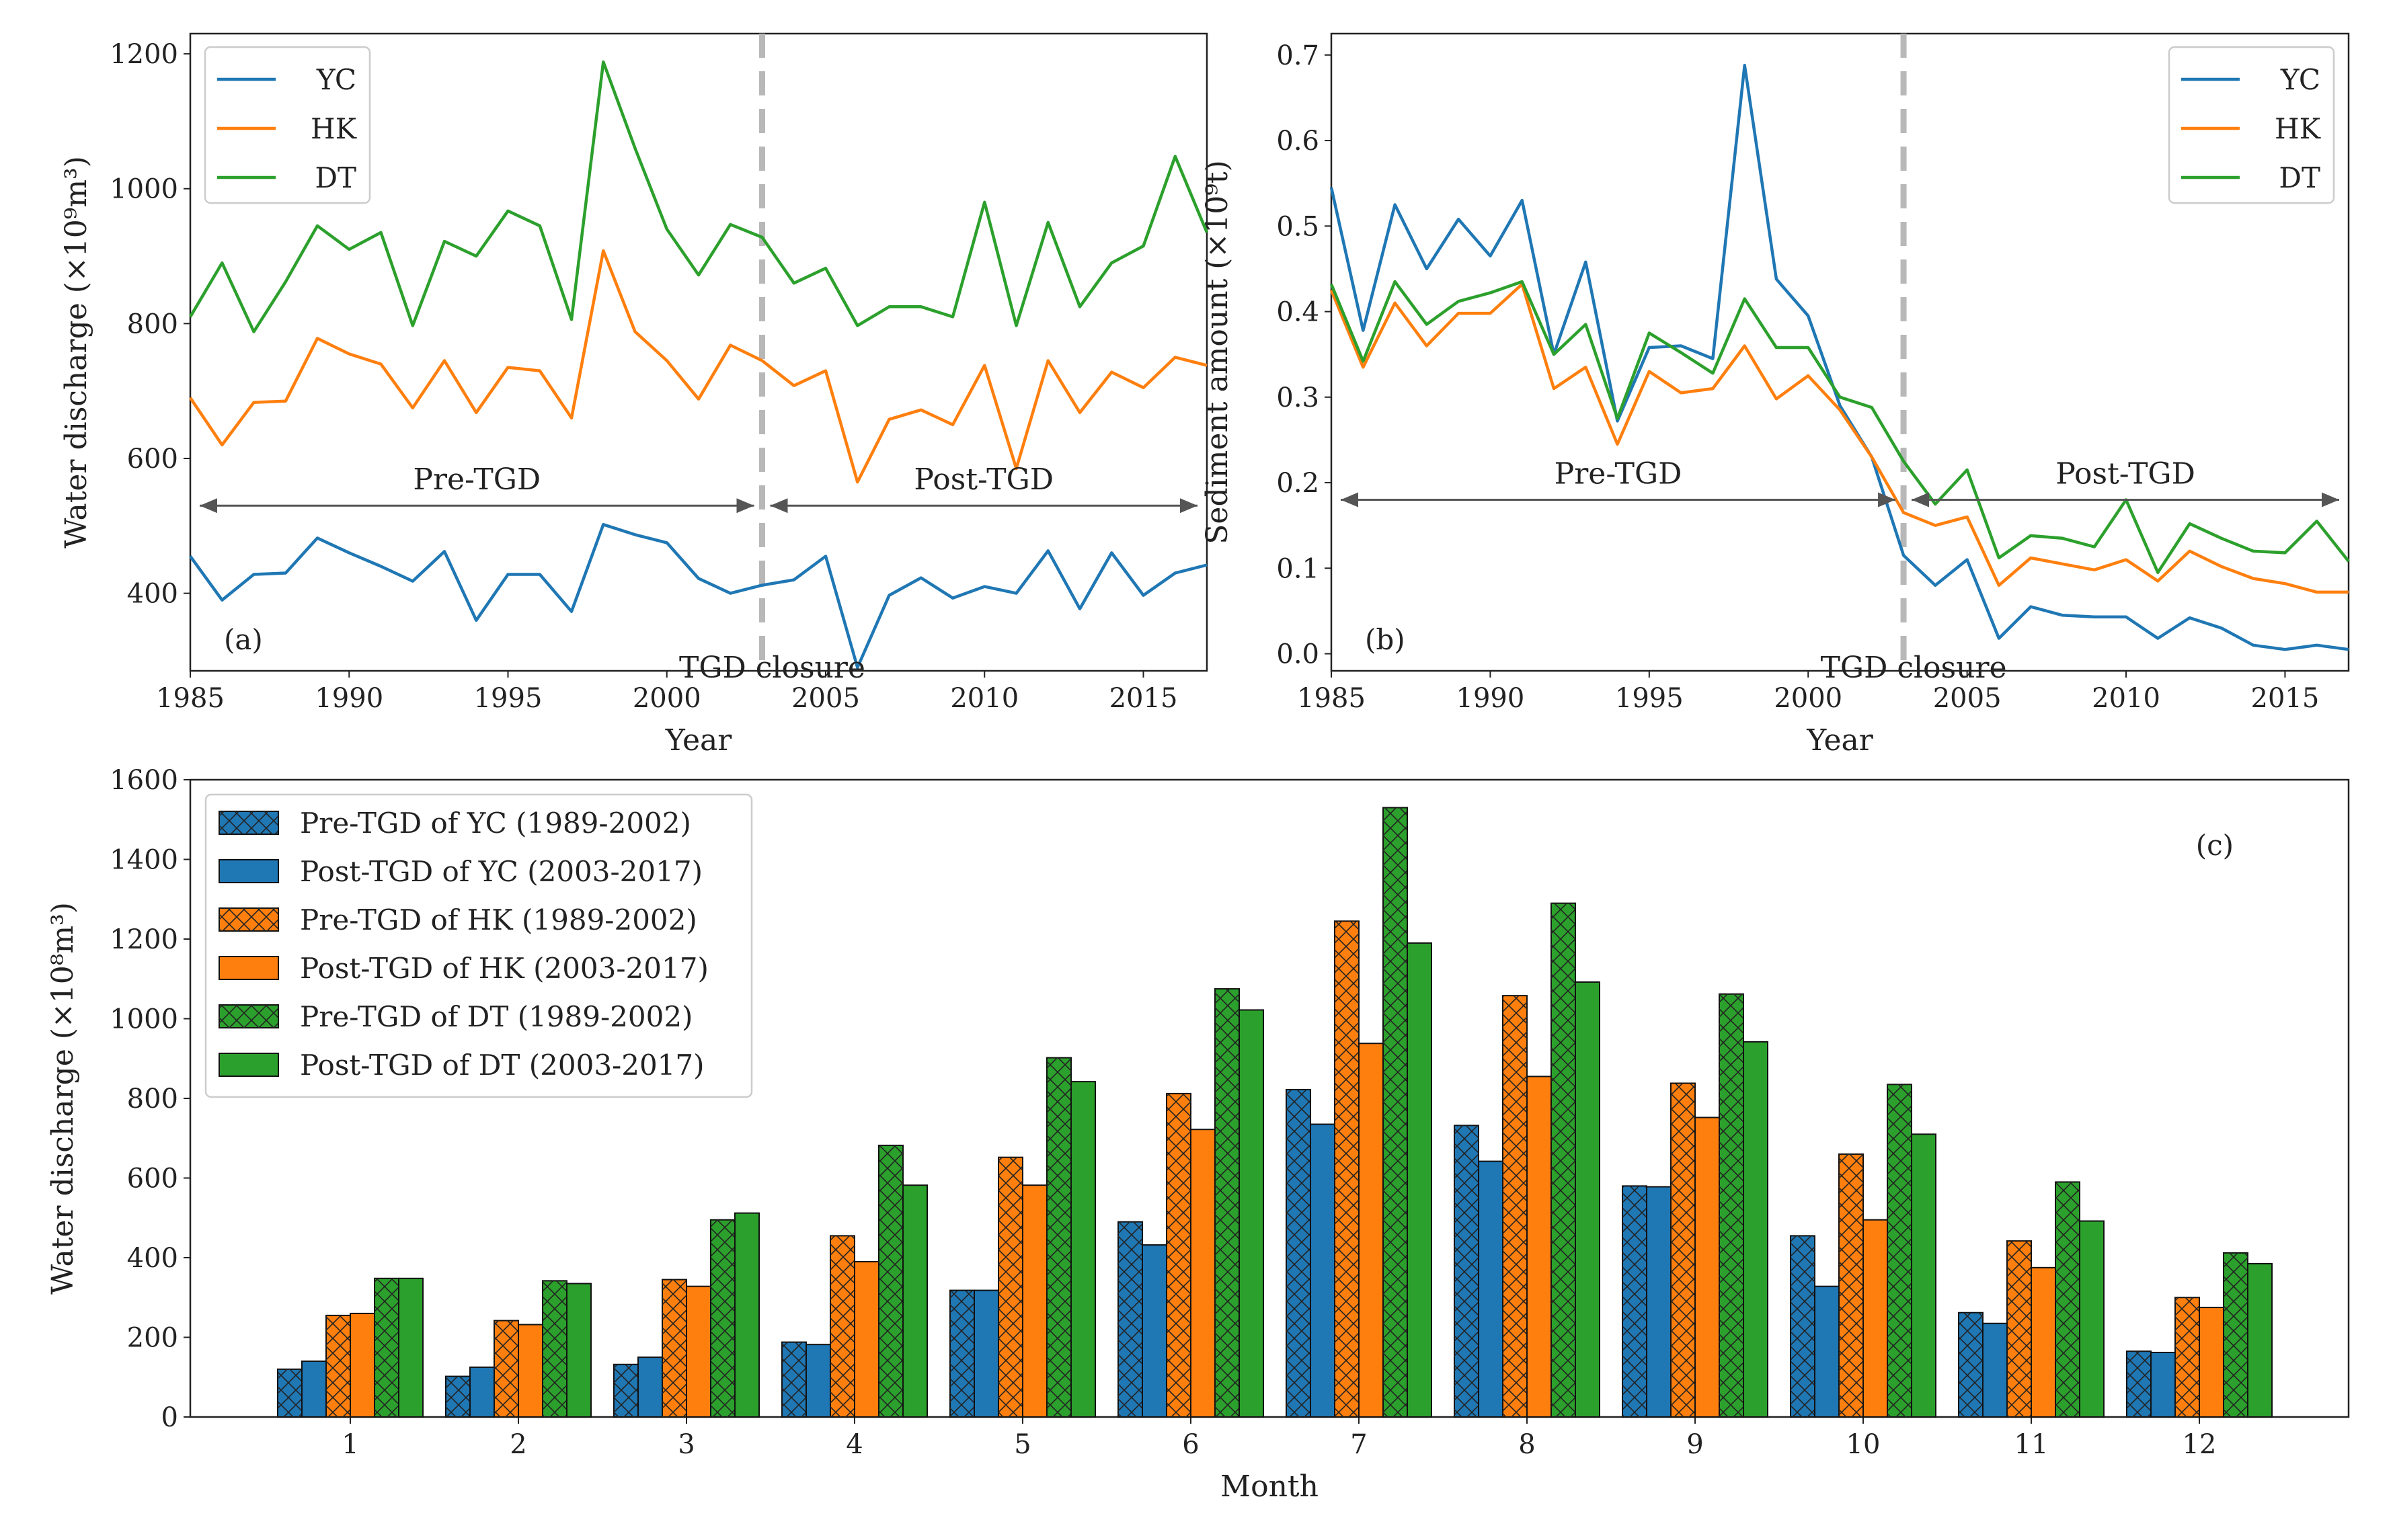  What do you see at coordinates (2200, 1444) in the screenshot?
I see `x-tick-label: 12` at bounding box center [2200, 1444].